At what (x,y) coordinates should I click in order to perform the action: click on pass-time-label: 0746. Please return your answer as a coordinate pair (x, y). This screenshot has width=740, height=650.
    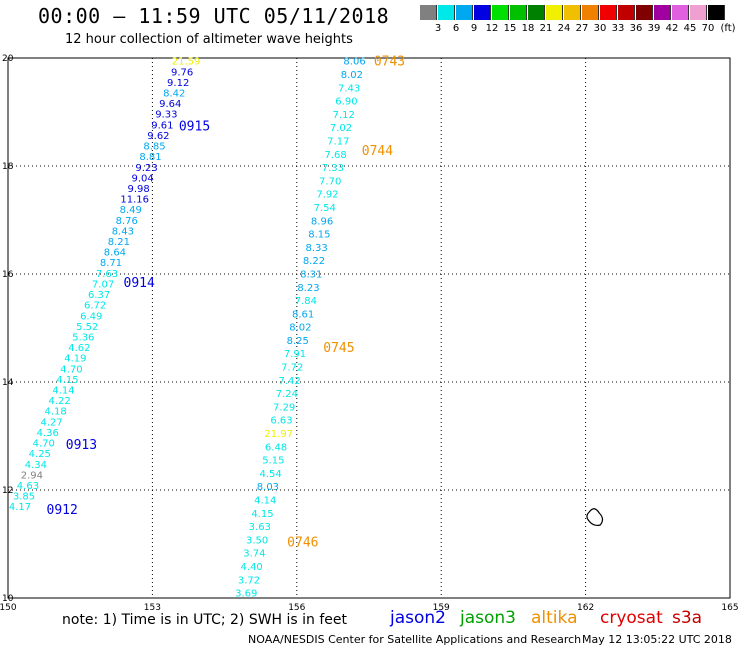
    Looking at the image, I should click on (302, 542).